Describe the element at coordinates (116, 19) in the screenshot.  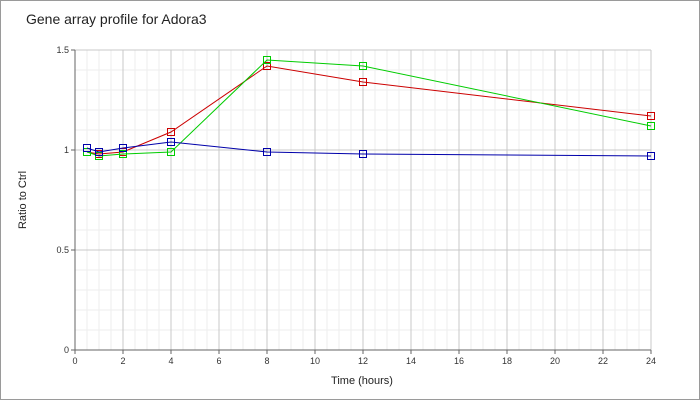
I see `chart-title: Gene array profile for Adora3` at that location.